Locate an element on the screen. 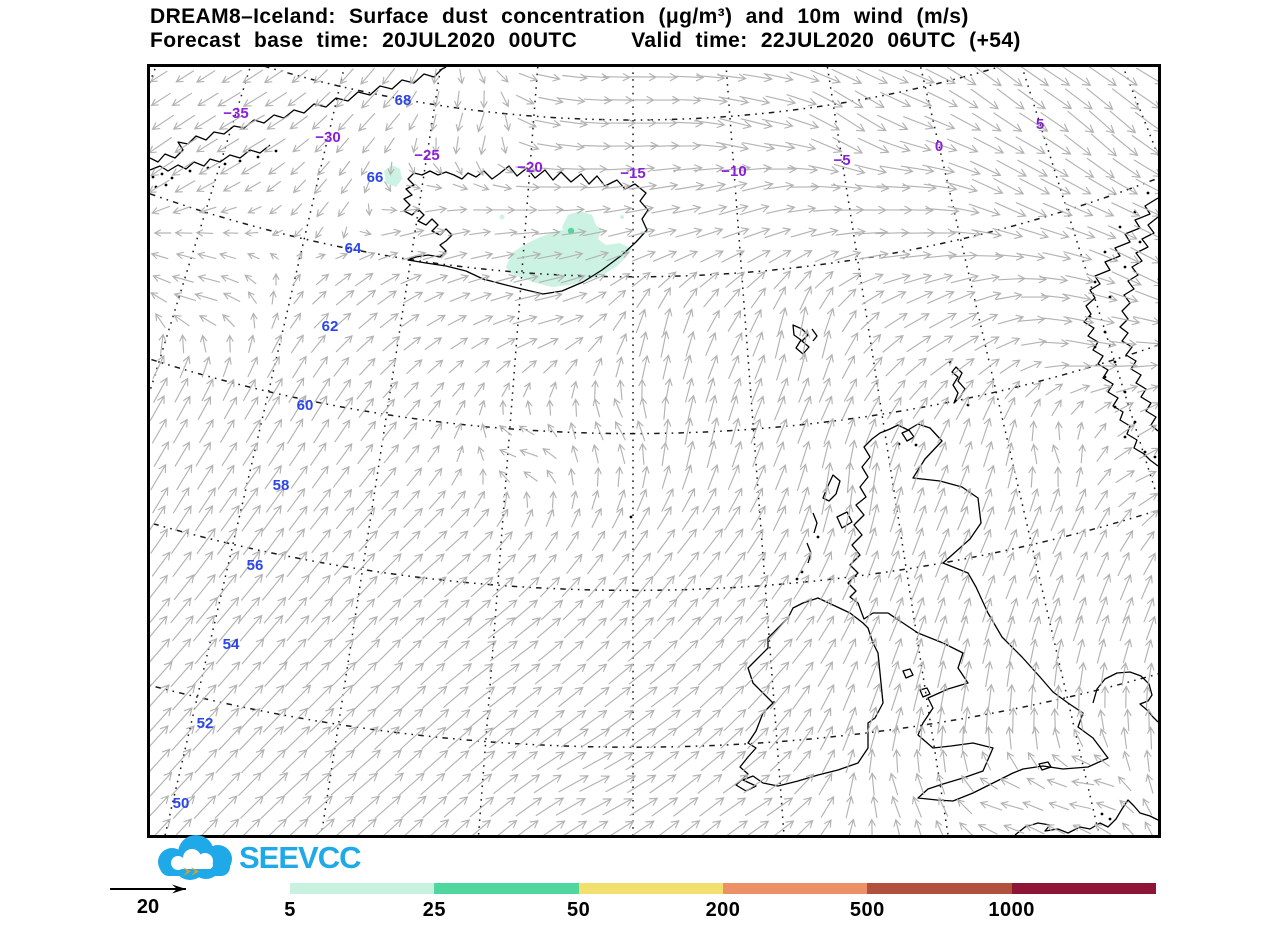 The width and height of the screenshot is (1282, 925). parallel-line is located at coordinates (654, 227).